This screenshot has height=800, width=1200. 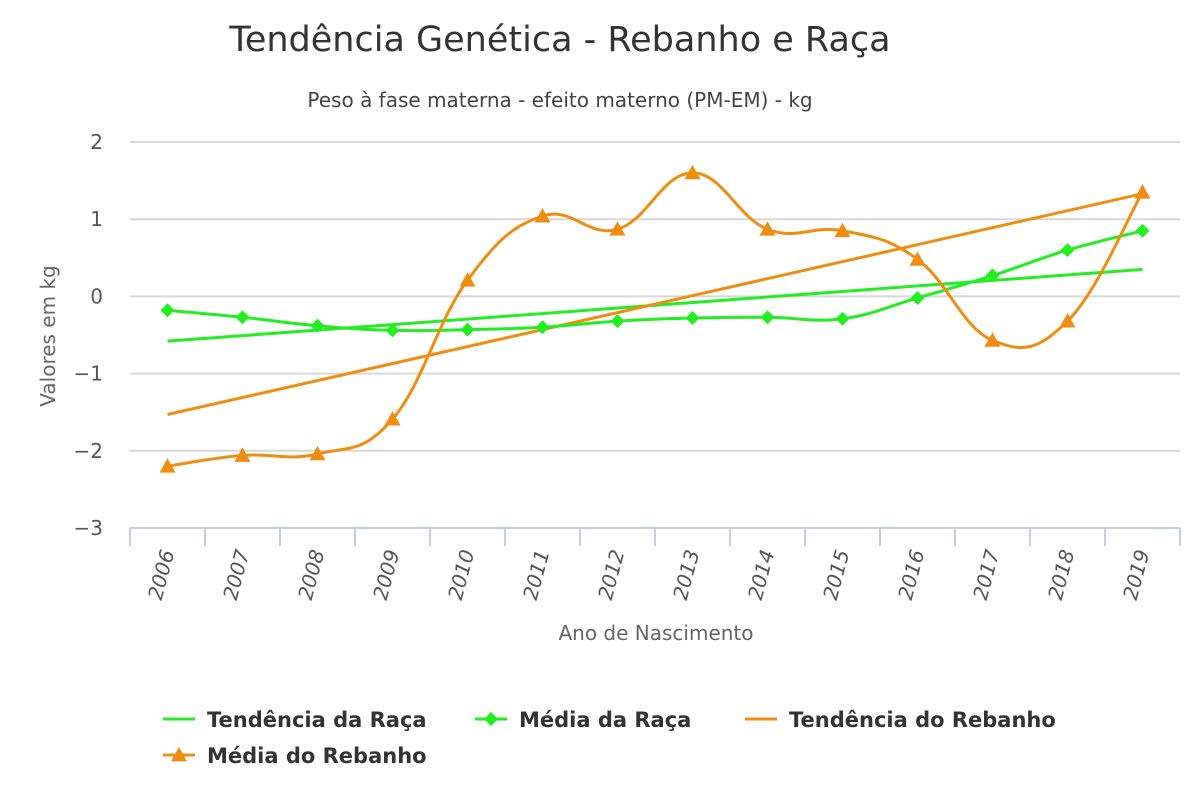 What do you see at coordinates (536, 574) in the screenshot?
I see `x-tick-label: 2011` at bounding box center [536, 574].